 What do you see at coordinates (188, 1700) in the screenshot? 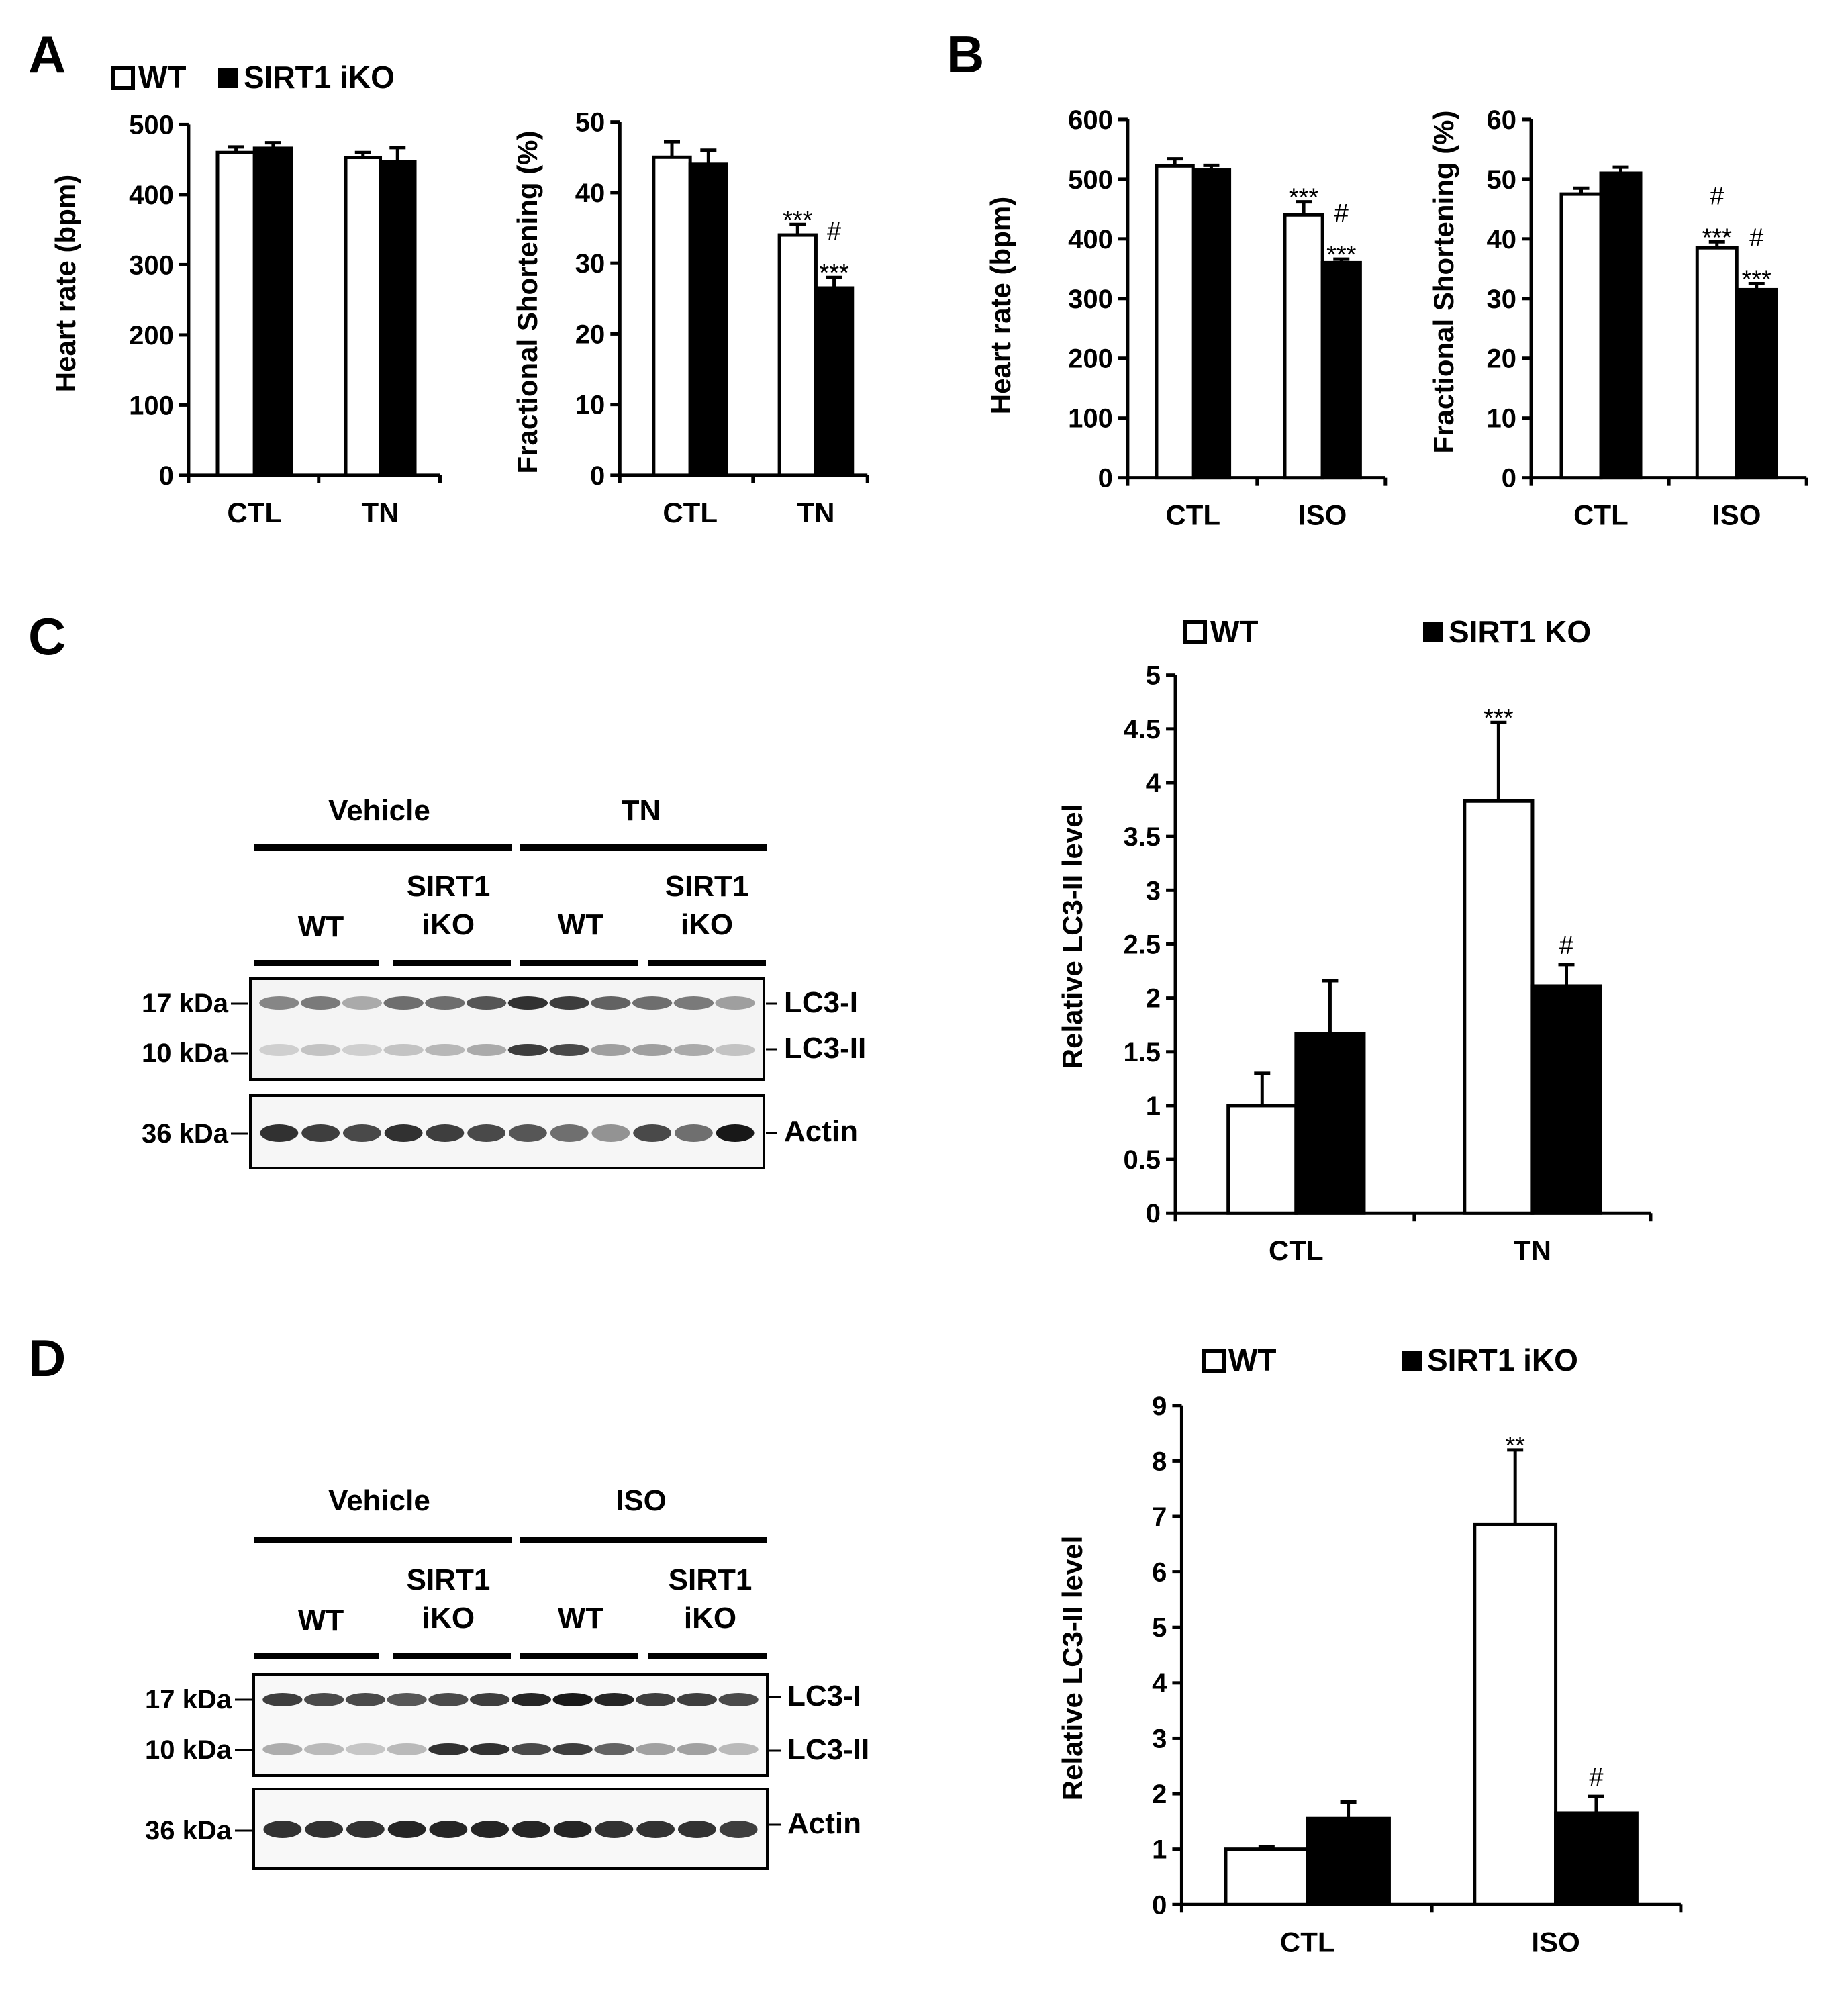
I see `mw-marker: 17 kDa` at bounding box center [188, 1700].